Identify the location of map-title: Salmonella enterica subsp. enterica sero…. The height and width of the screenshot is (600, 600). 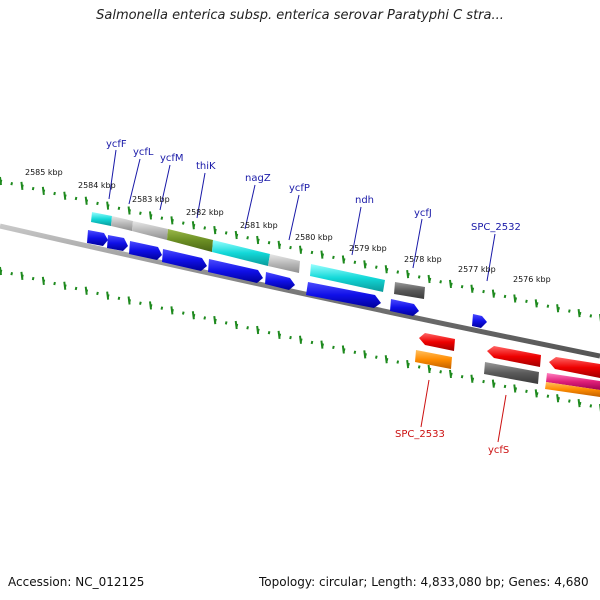
(300, 15).